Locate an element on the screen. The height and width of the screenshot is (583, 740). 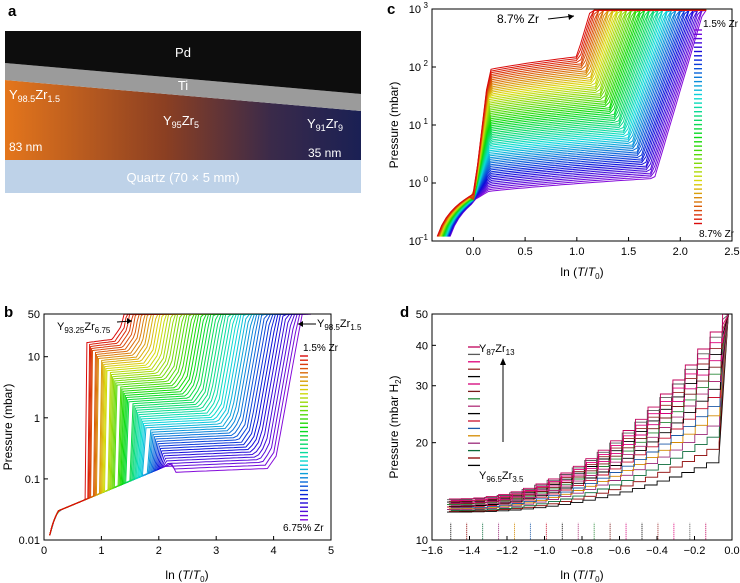
panel-b-xlabel: ln (T/T0) is located at coordinates (186, 575).